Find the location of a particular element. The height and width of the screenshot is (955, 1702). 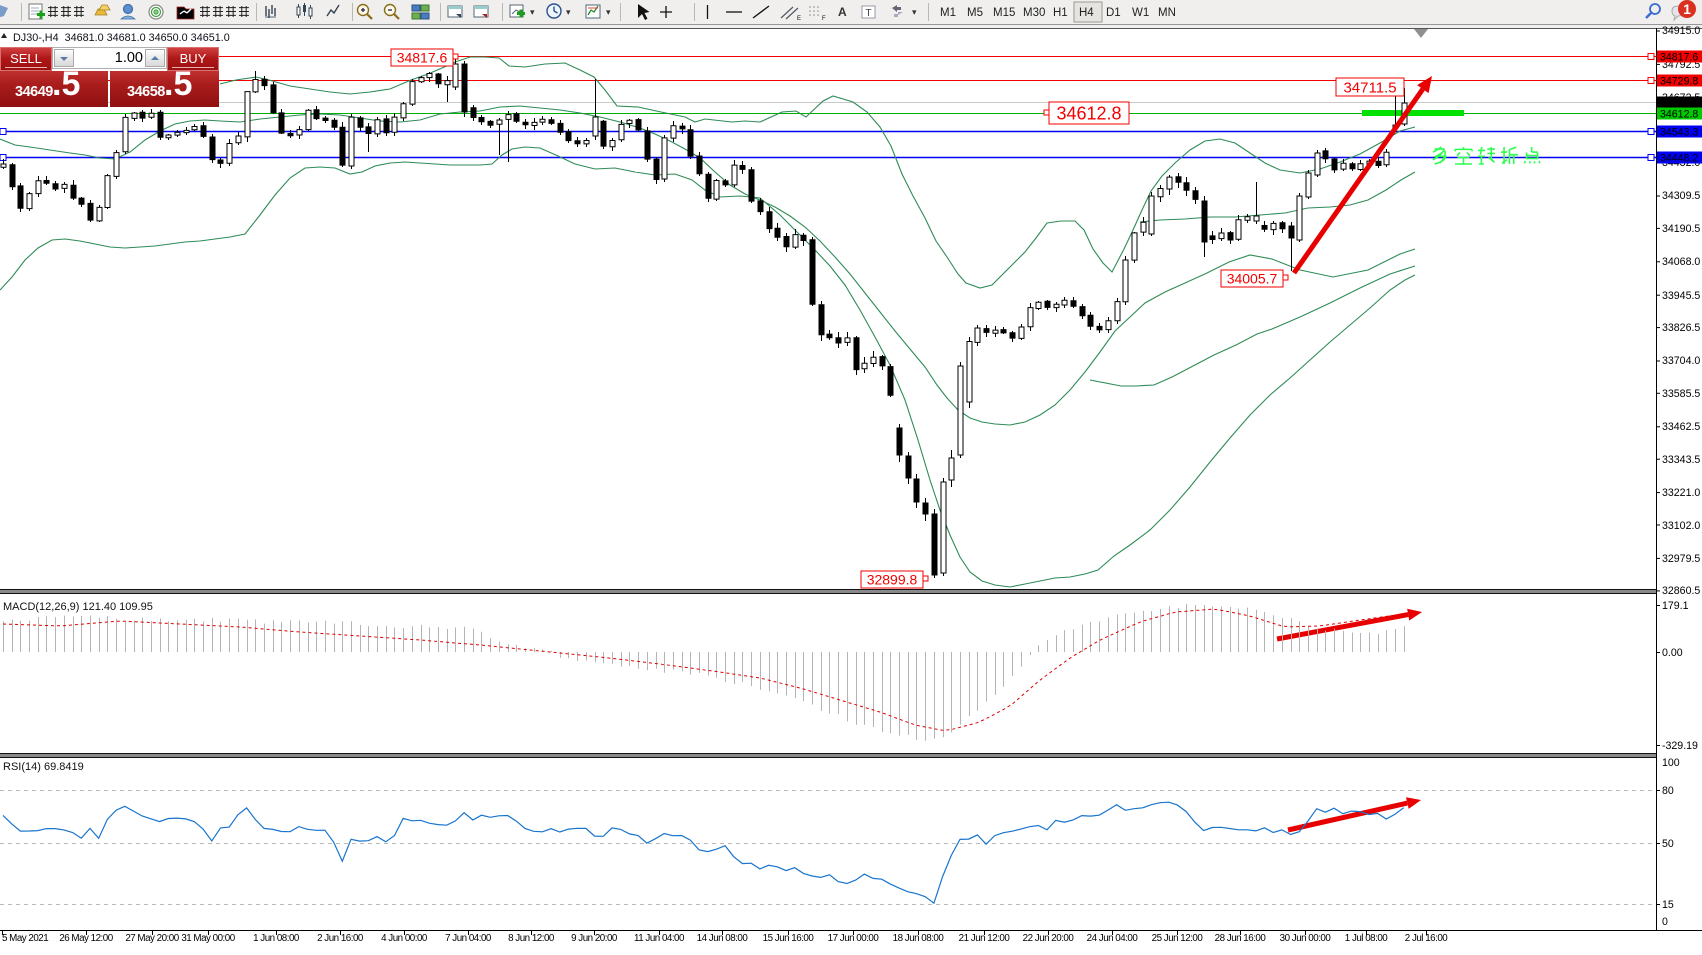

svg-text: M1 is located at coordinates (948, 13).